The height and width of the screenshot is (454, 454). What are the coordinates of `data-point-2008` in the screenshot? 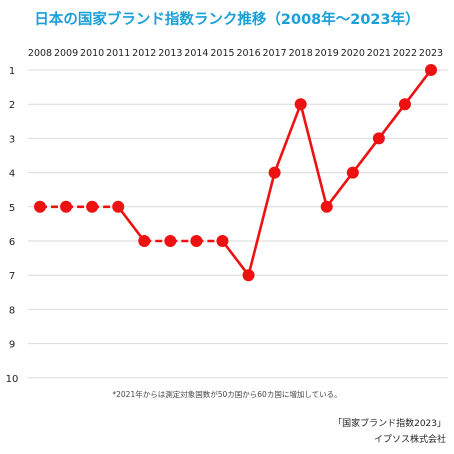 It's located at (40, 206).